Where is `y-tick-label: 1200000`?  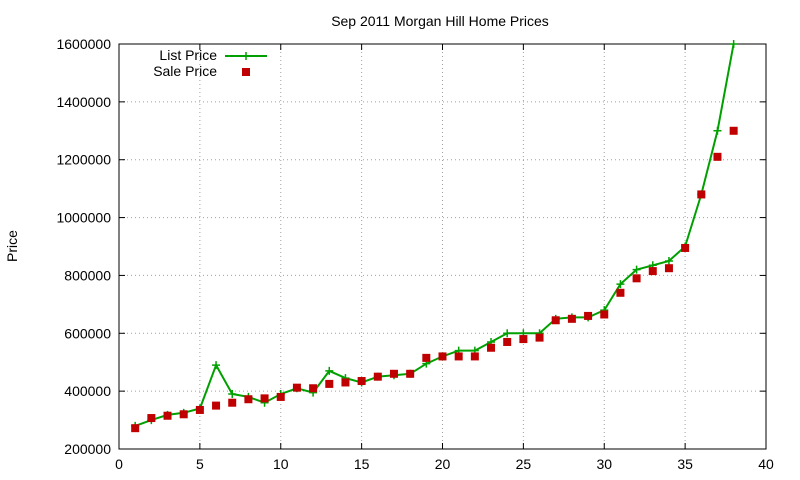
y-tick-label: 1200000 is located at coordinates (83, 160).